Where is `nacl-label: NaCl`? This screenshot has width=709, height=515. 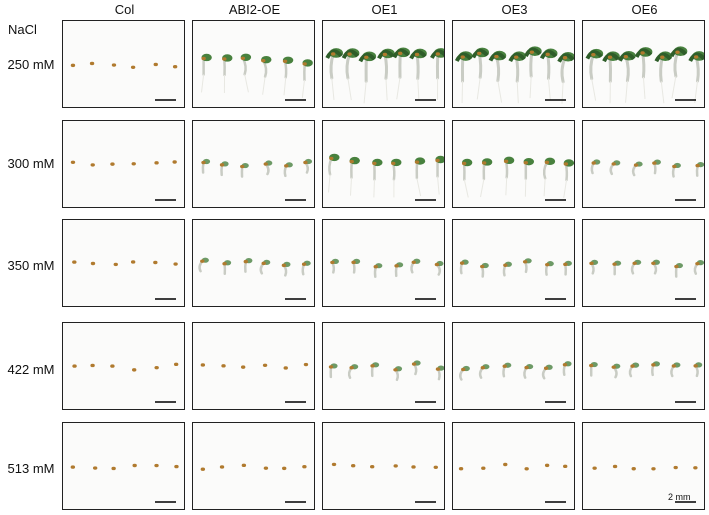
nacl-label: NaCl is located at coordinates (22, 29).